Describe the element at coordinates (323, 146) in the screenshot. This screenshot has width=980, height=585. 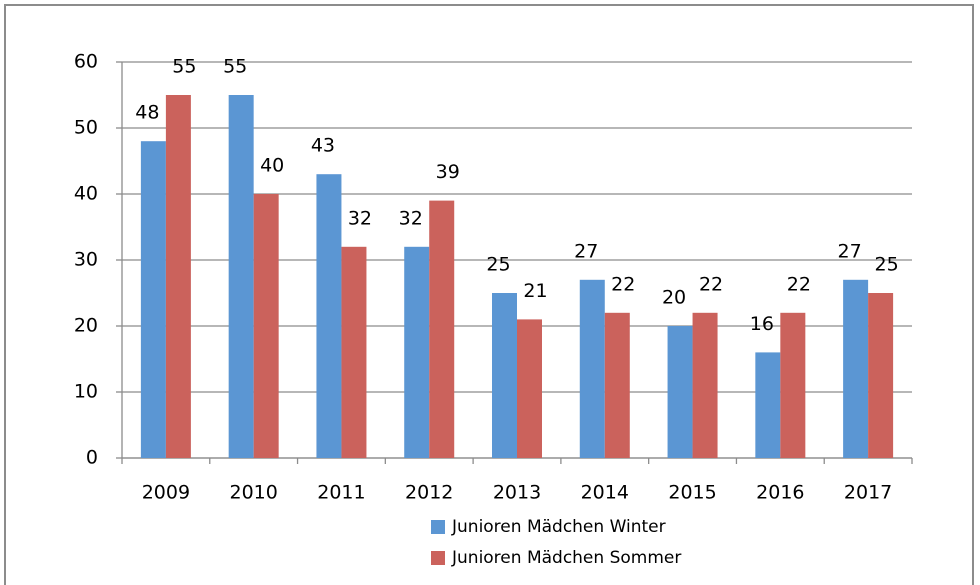
I see `data-label: 43` at that location.